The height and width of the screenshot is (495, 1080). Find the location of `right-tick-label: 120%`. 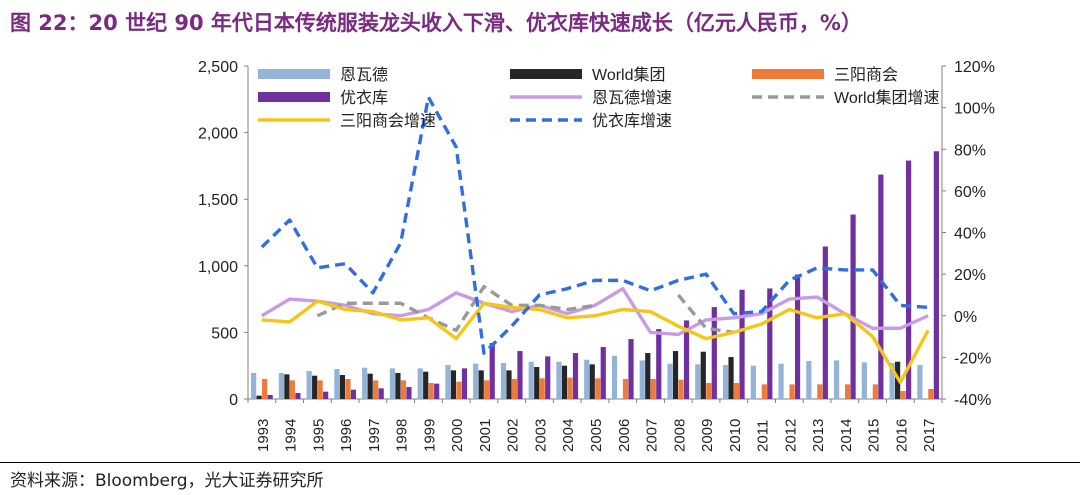

right-tick-label: 120% is located at coordinates (974, 67).